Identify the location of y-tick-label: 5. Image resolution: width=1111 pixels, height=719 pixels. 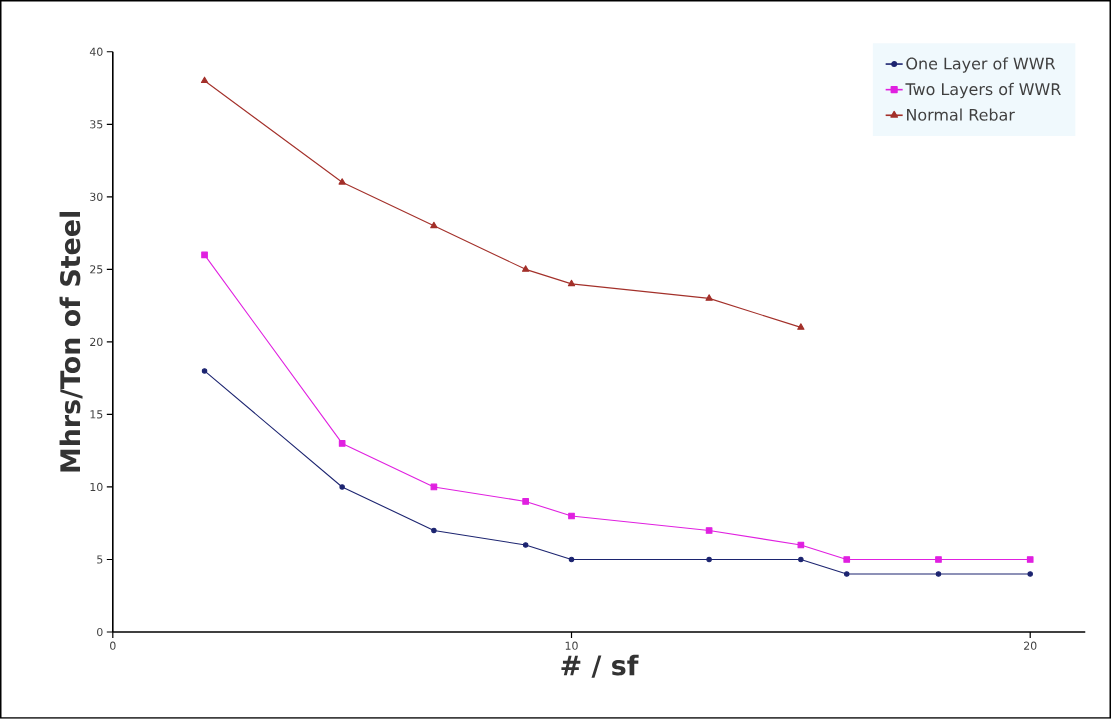
(100, 559).